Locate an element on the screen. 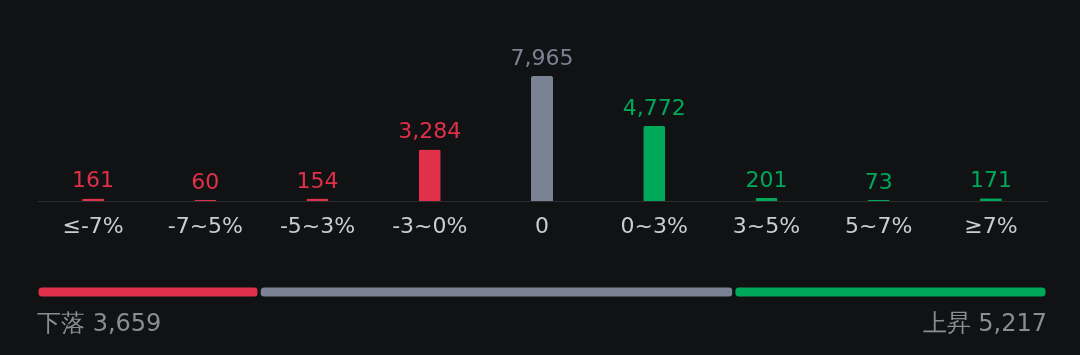 This screenshot has height=355, width=1080. data-label: 60 is located at coordinates (205, 182).